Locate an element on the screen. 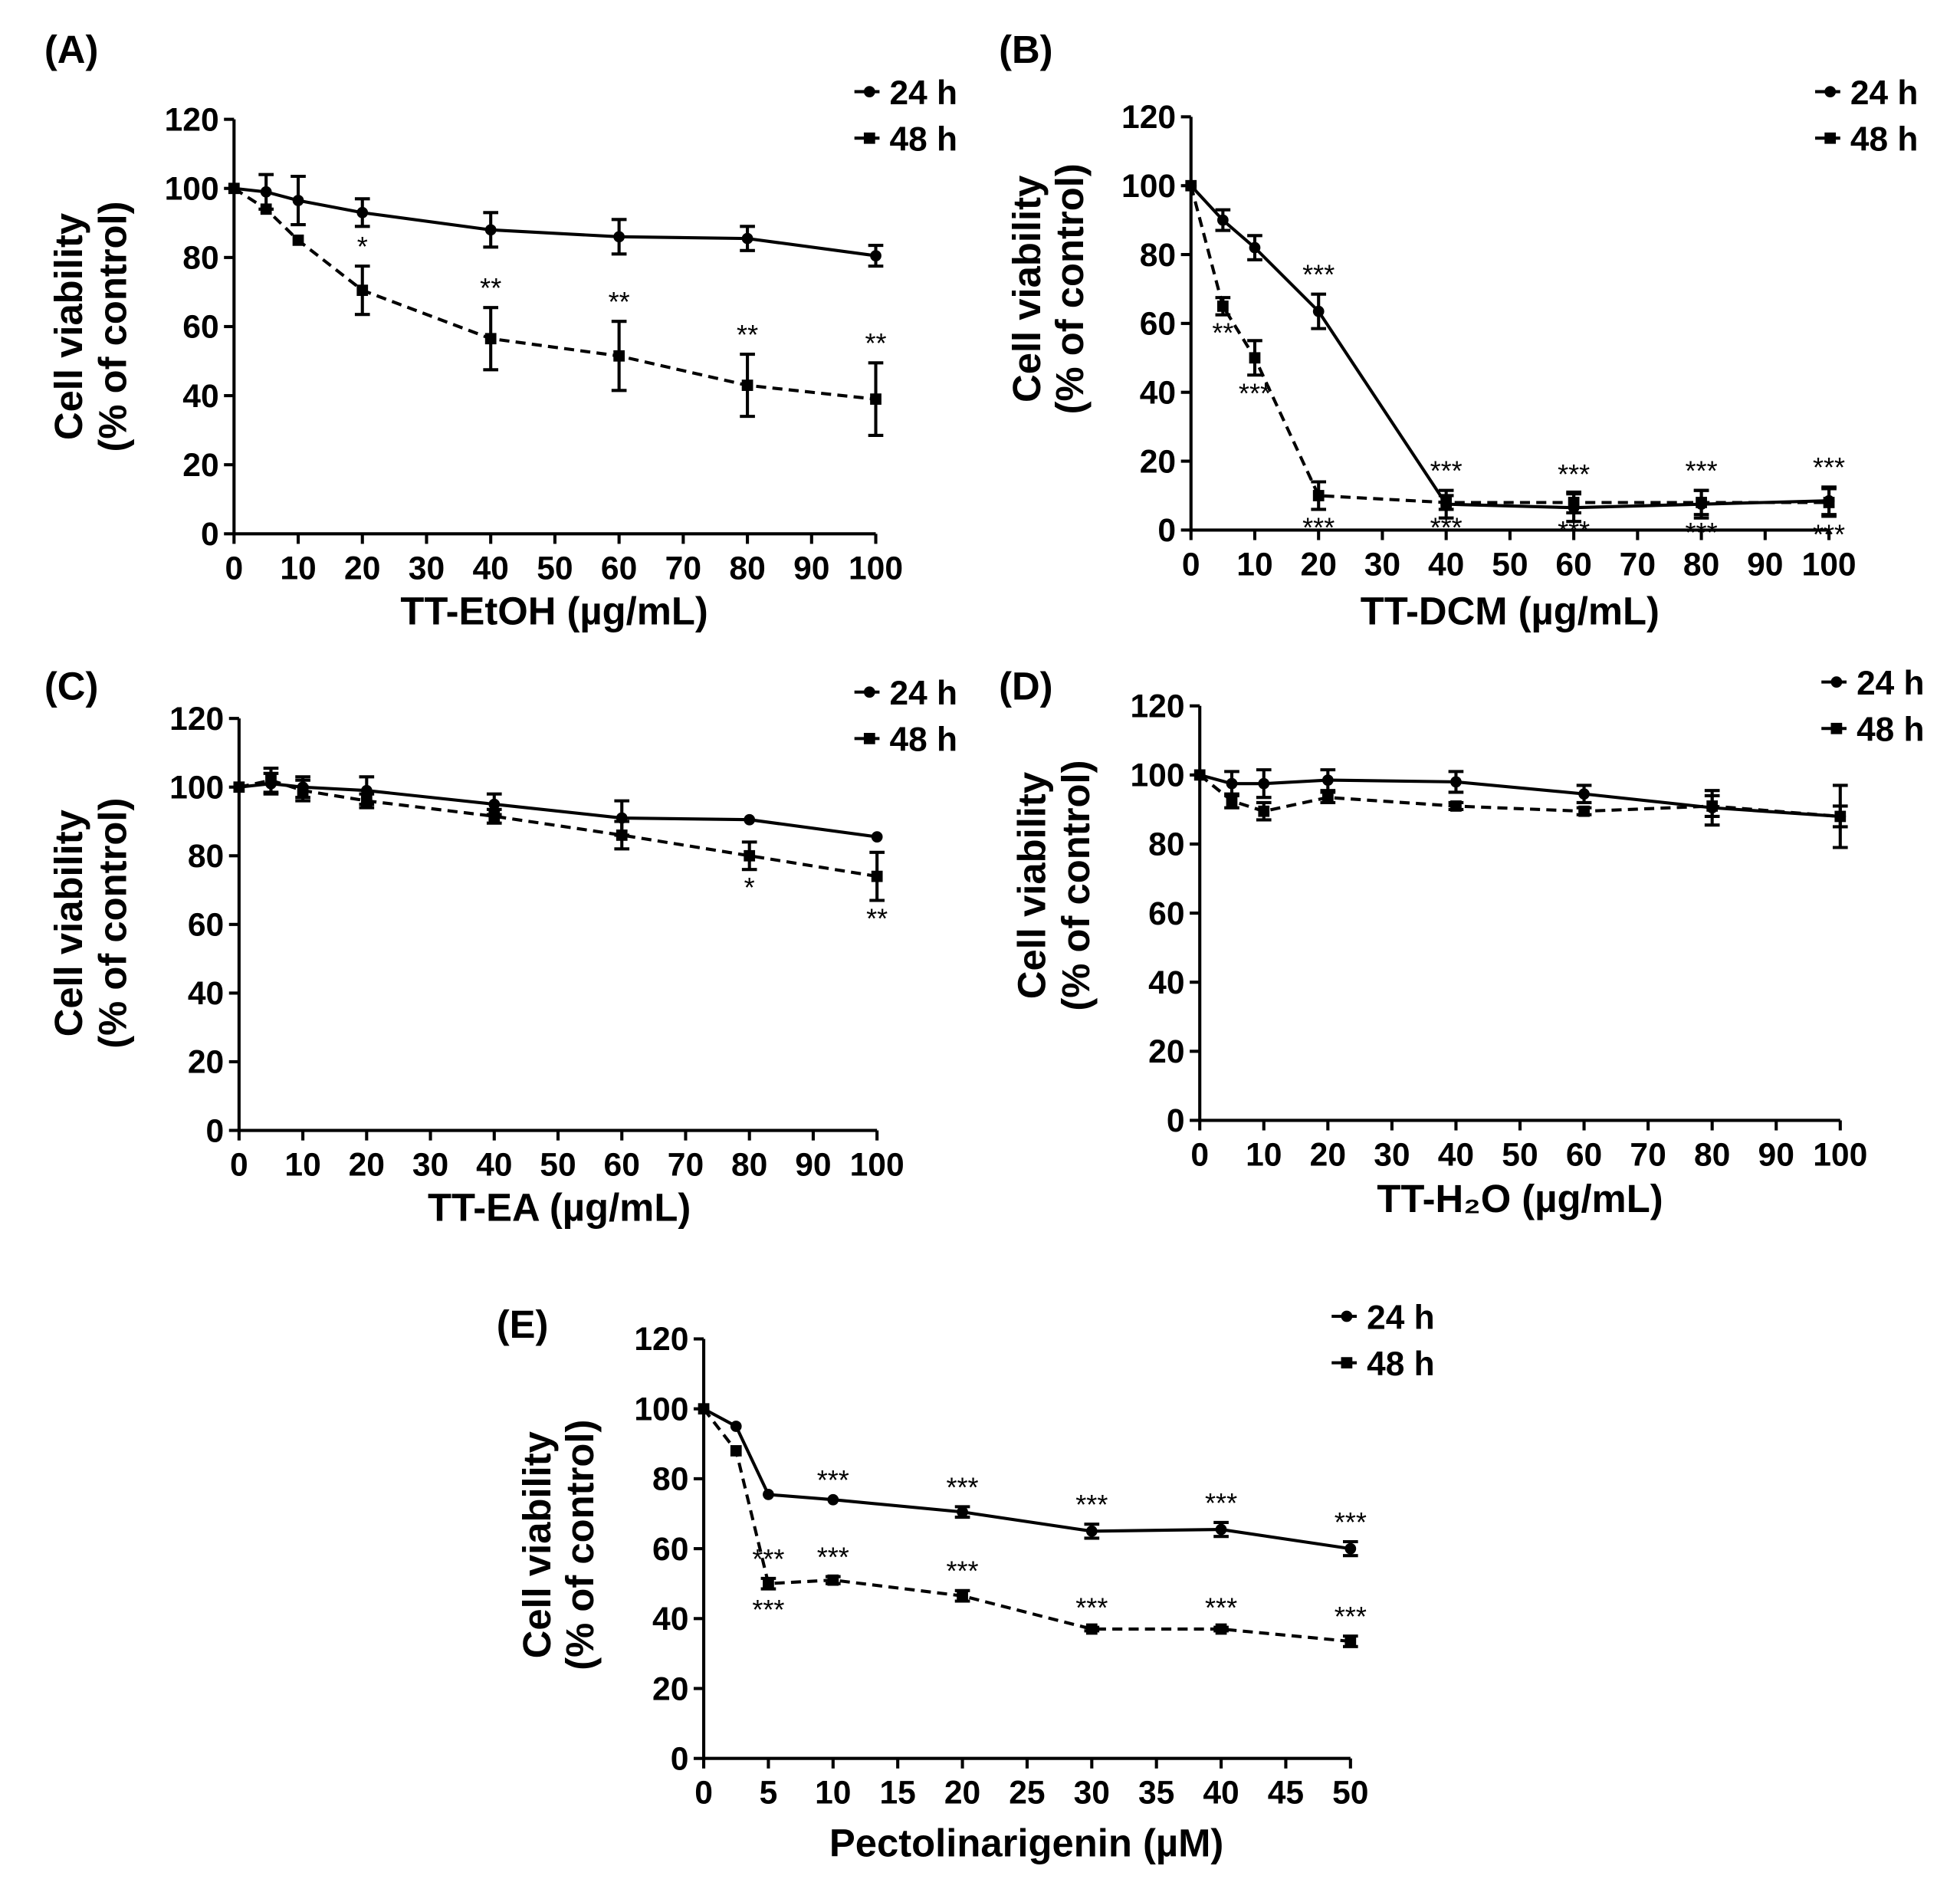 This screenshot has width=1960, height=1879. series-48h is located at coordinates (1520, 799).